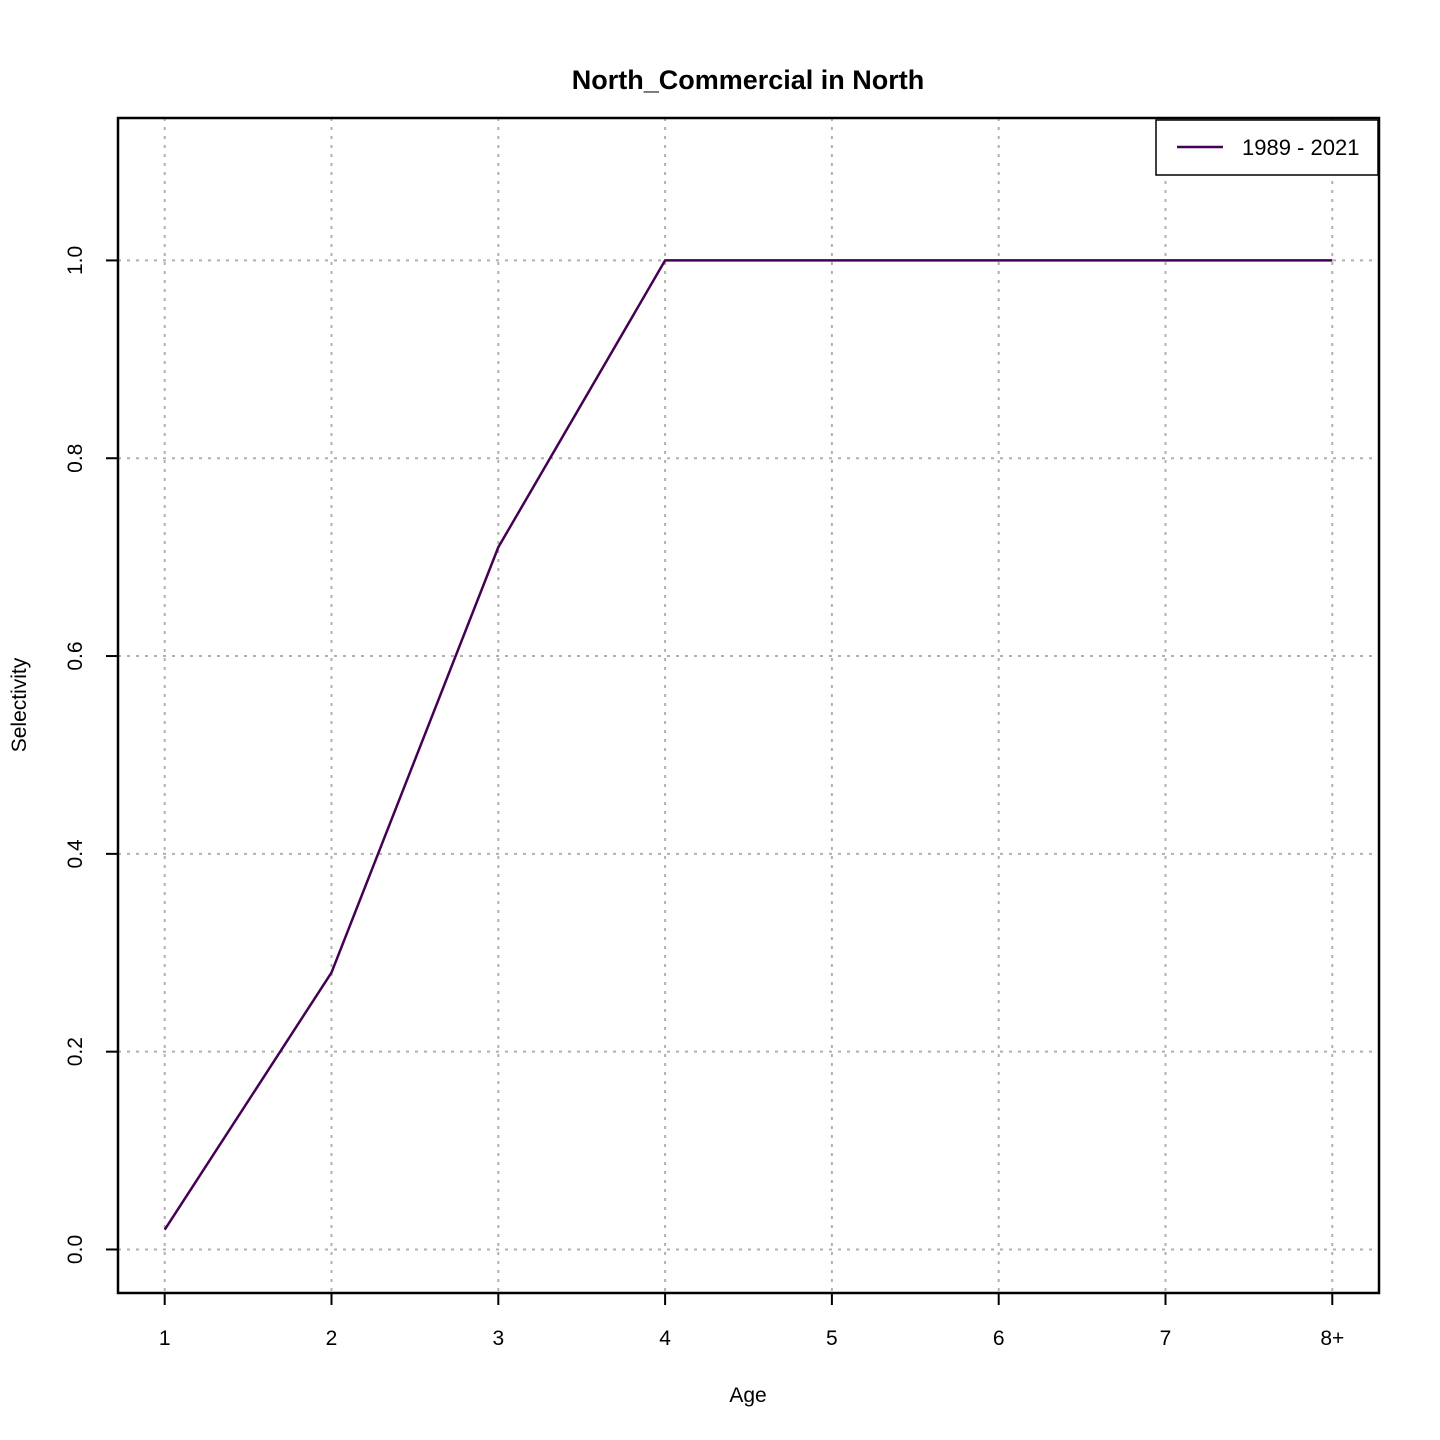 The height and width of the screenshot is (1440, 1440). What do you see at coordinates (832, 1338) in the screenshot?
I see `x-tick-label-5: 5` at bounding box center [832, 1338].